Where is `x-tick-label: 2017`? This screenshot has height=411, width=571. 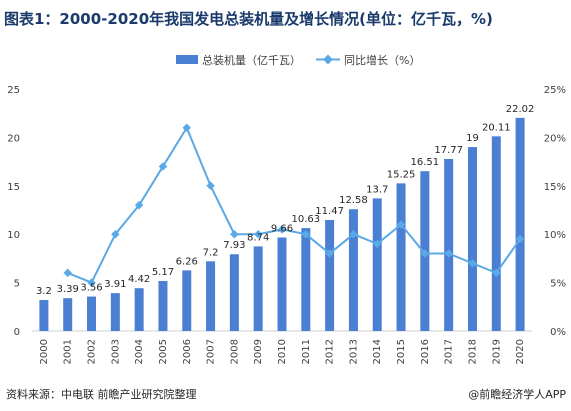
x-tick-label: 2017 is located at coordinates (449, 351).